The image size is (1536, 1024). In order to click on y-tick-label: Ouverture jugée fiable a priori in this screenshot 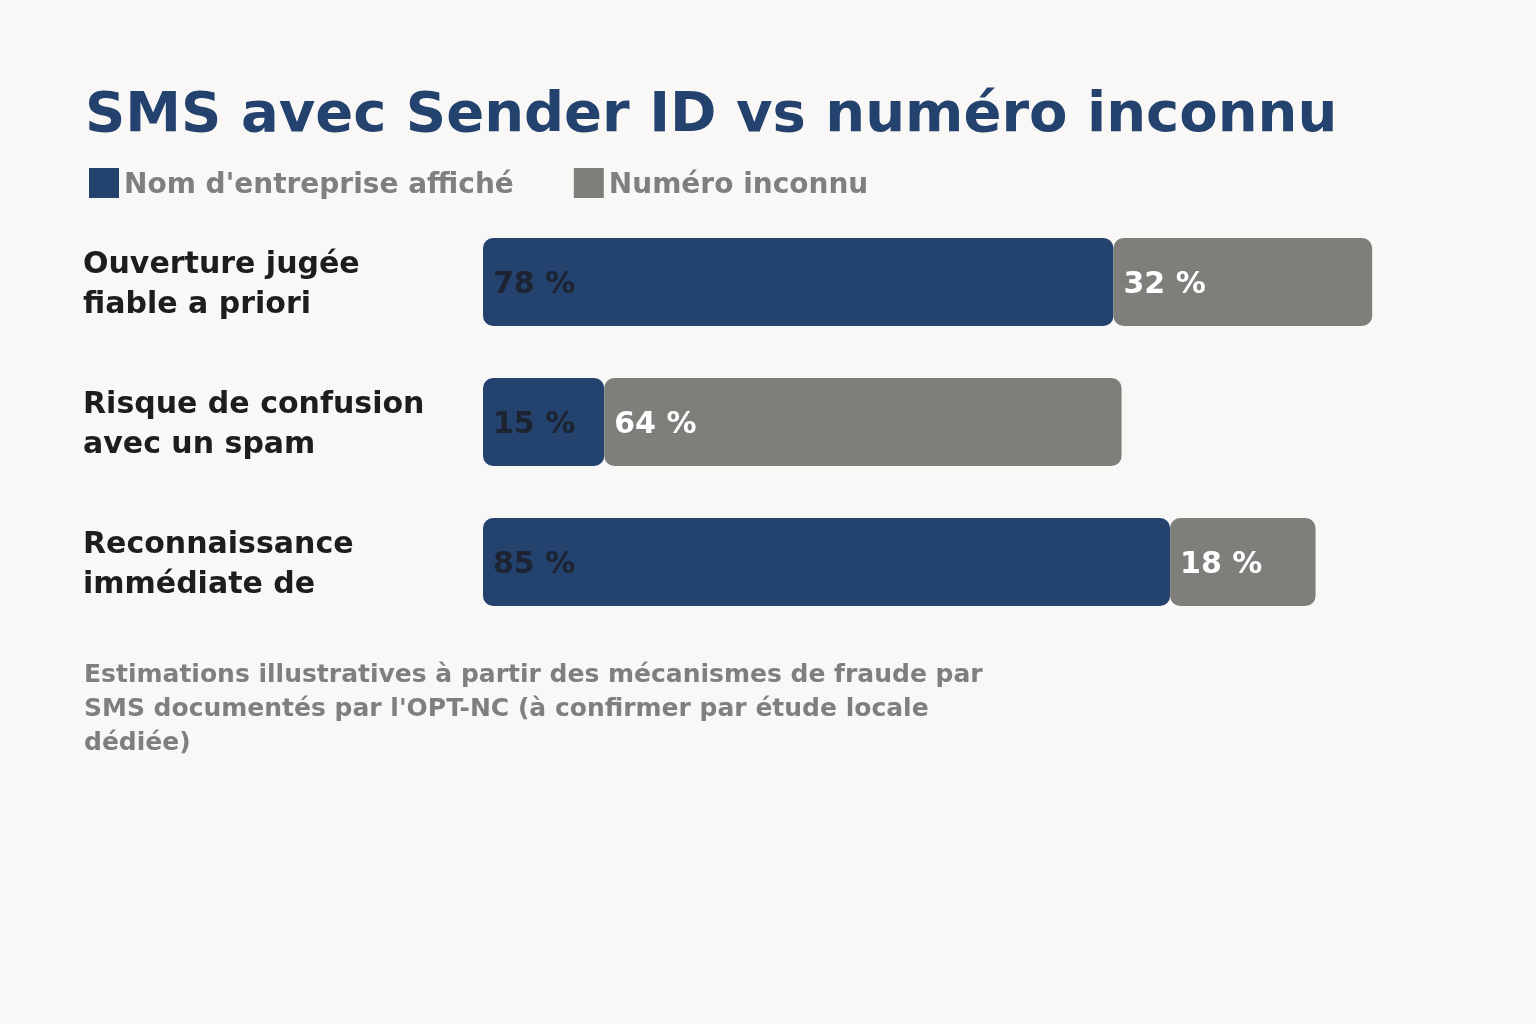, I will do `click(227, 282)`.